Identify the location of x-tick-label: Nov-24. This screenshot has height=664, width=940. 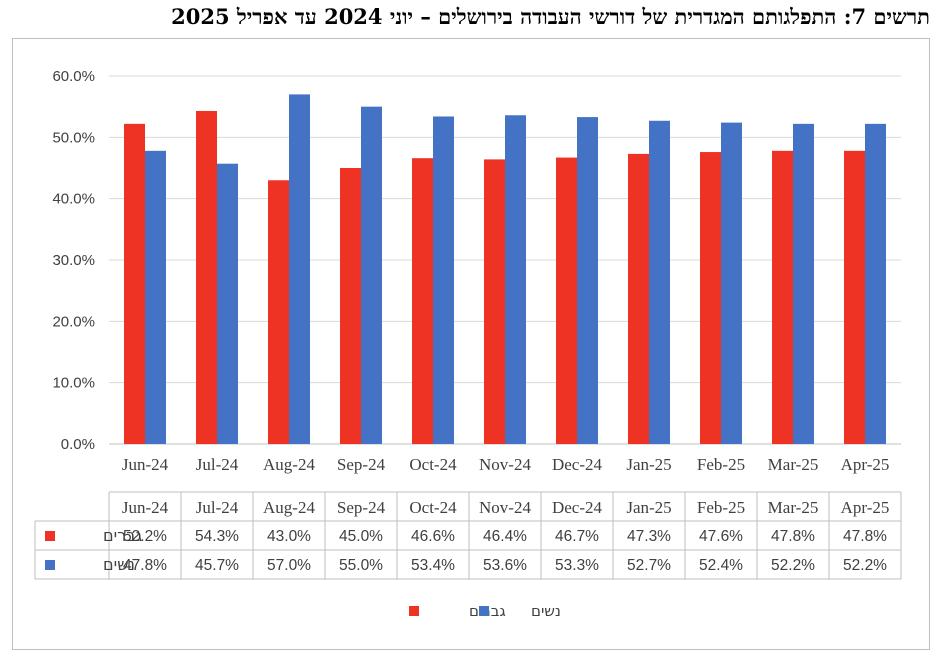
(505, 464).